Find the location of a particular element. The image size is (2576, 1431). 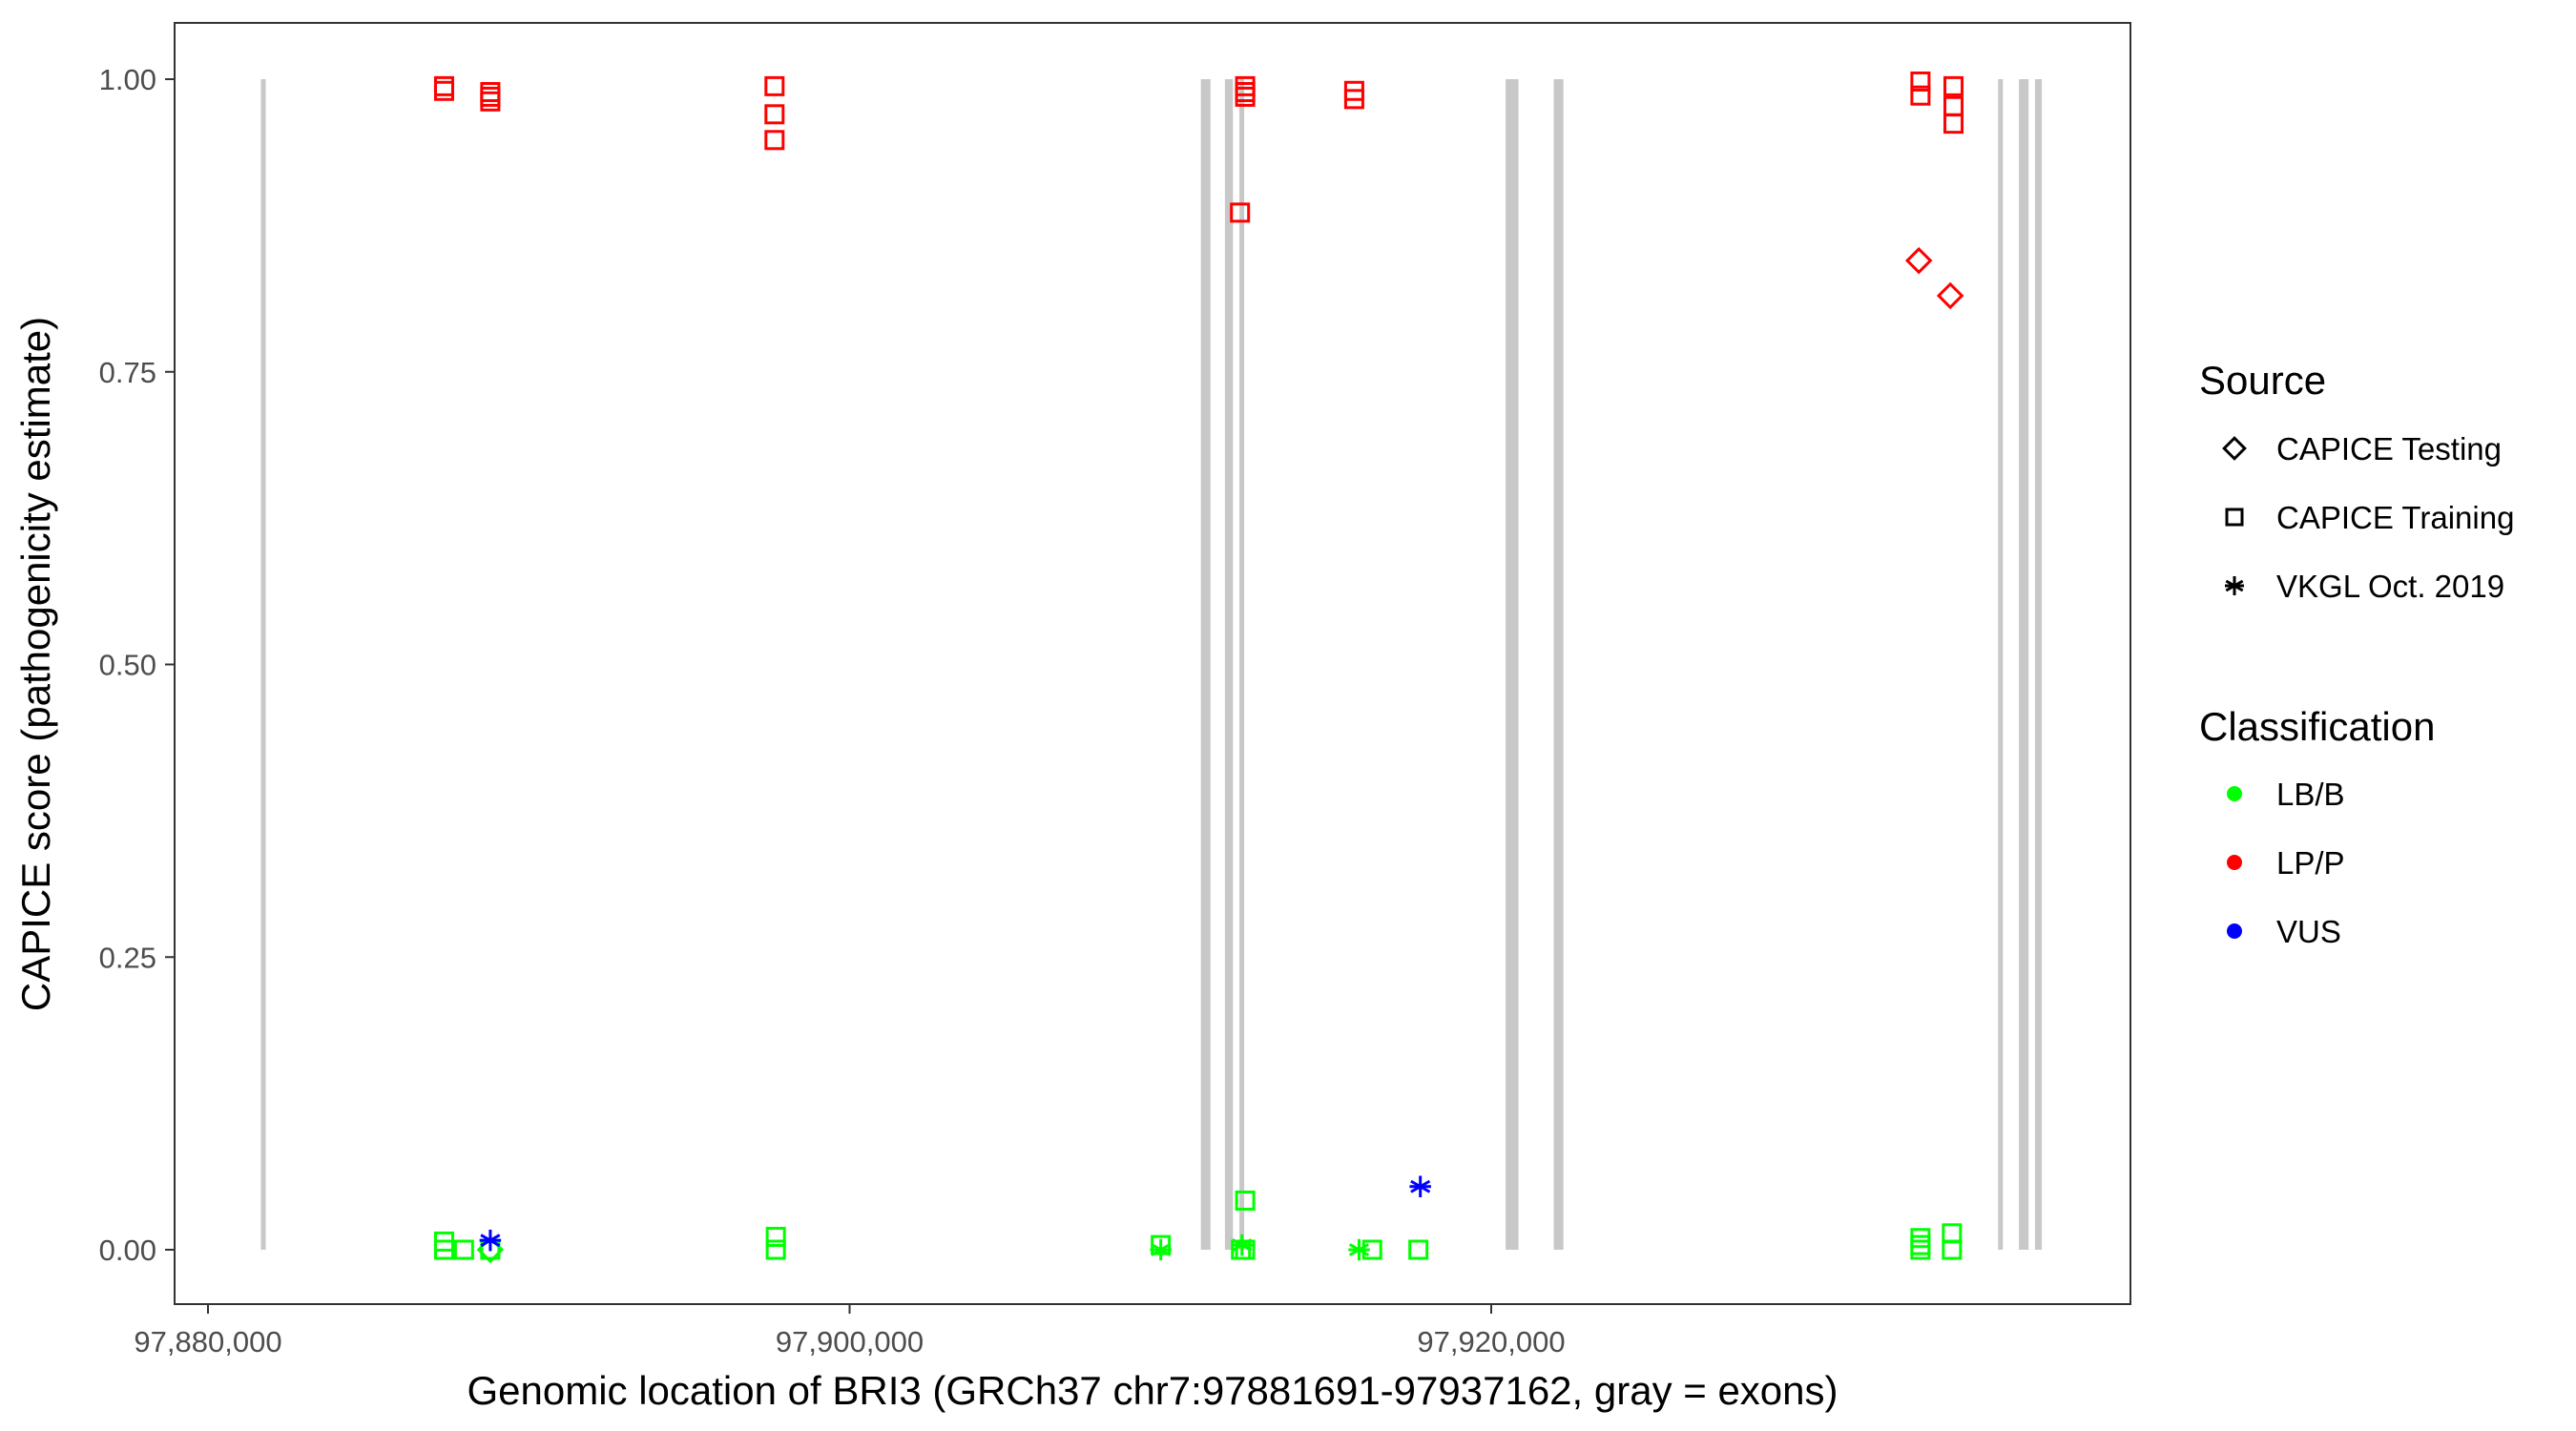

x-tick-label: 97,920,000 is located at coordinates (1491, 1341).